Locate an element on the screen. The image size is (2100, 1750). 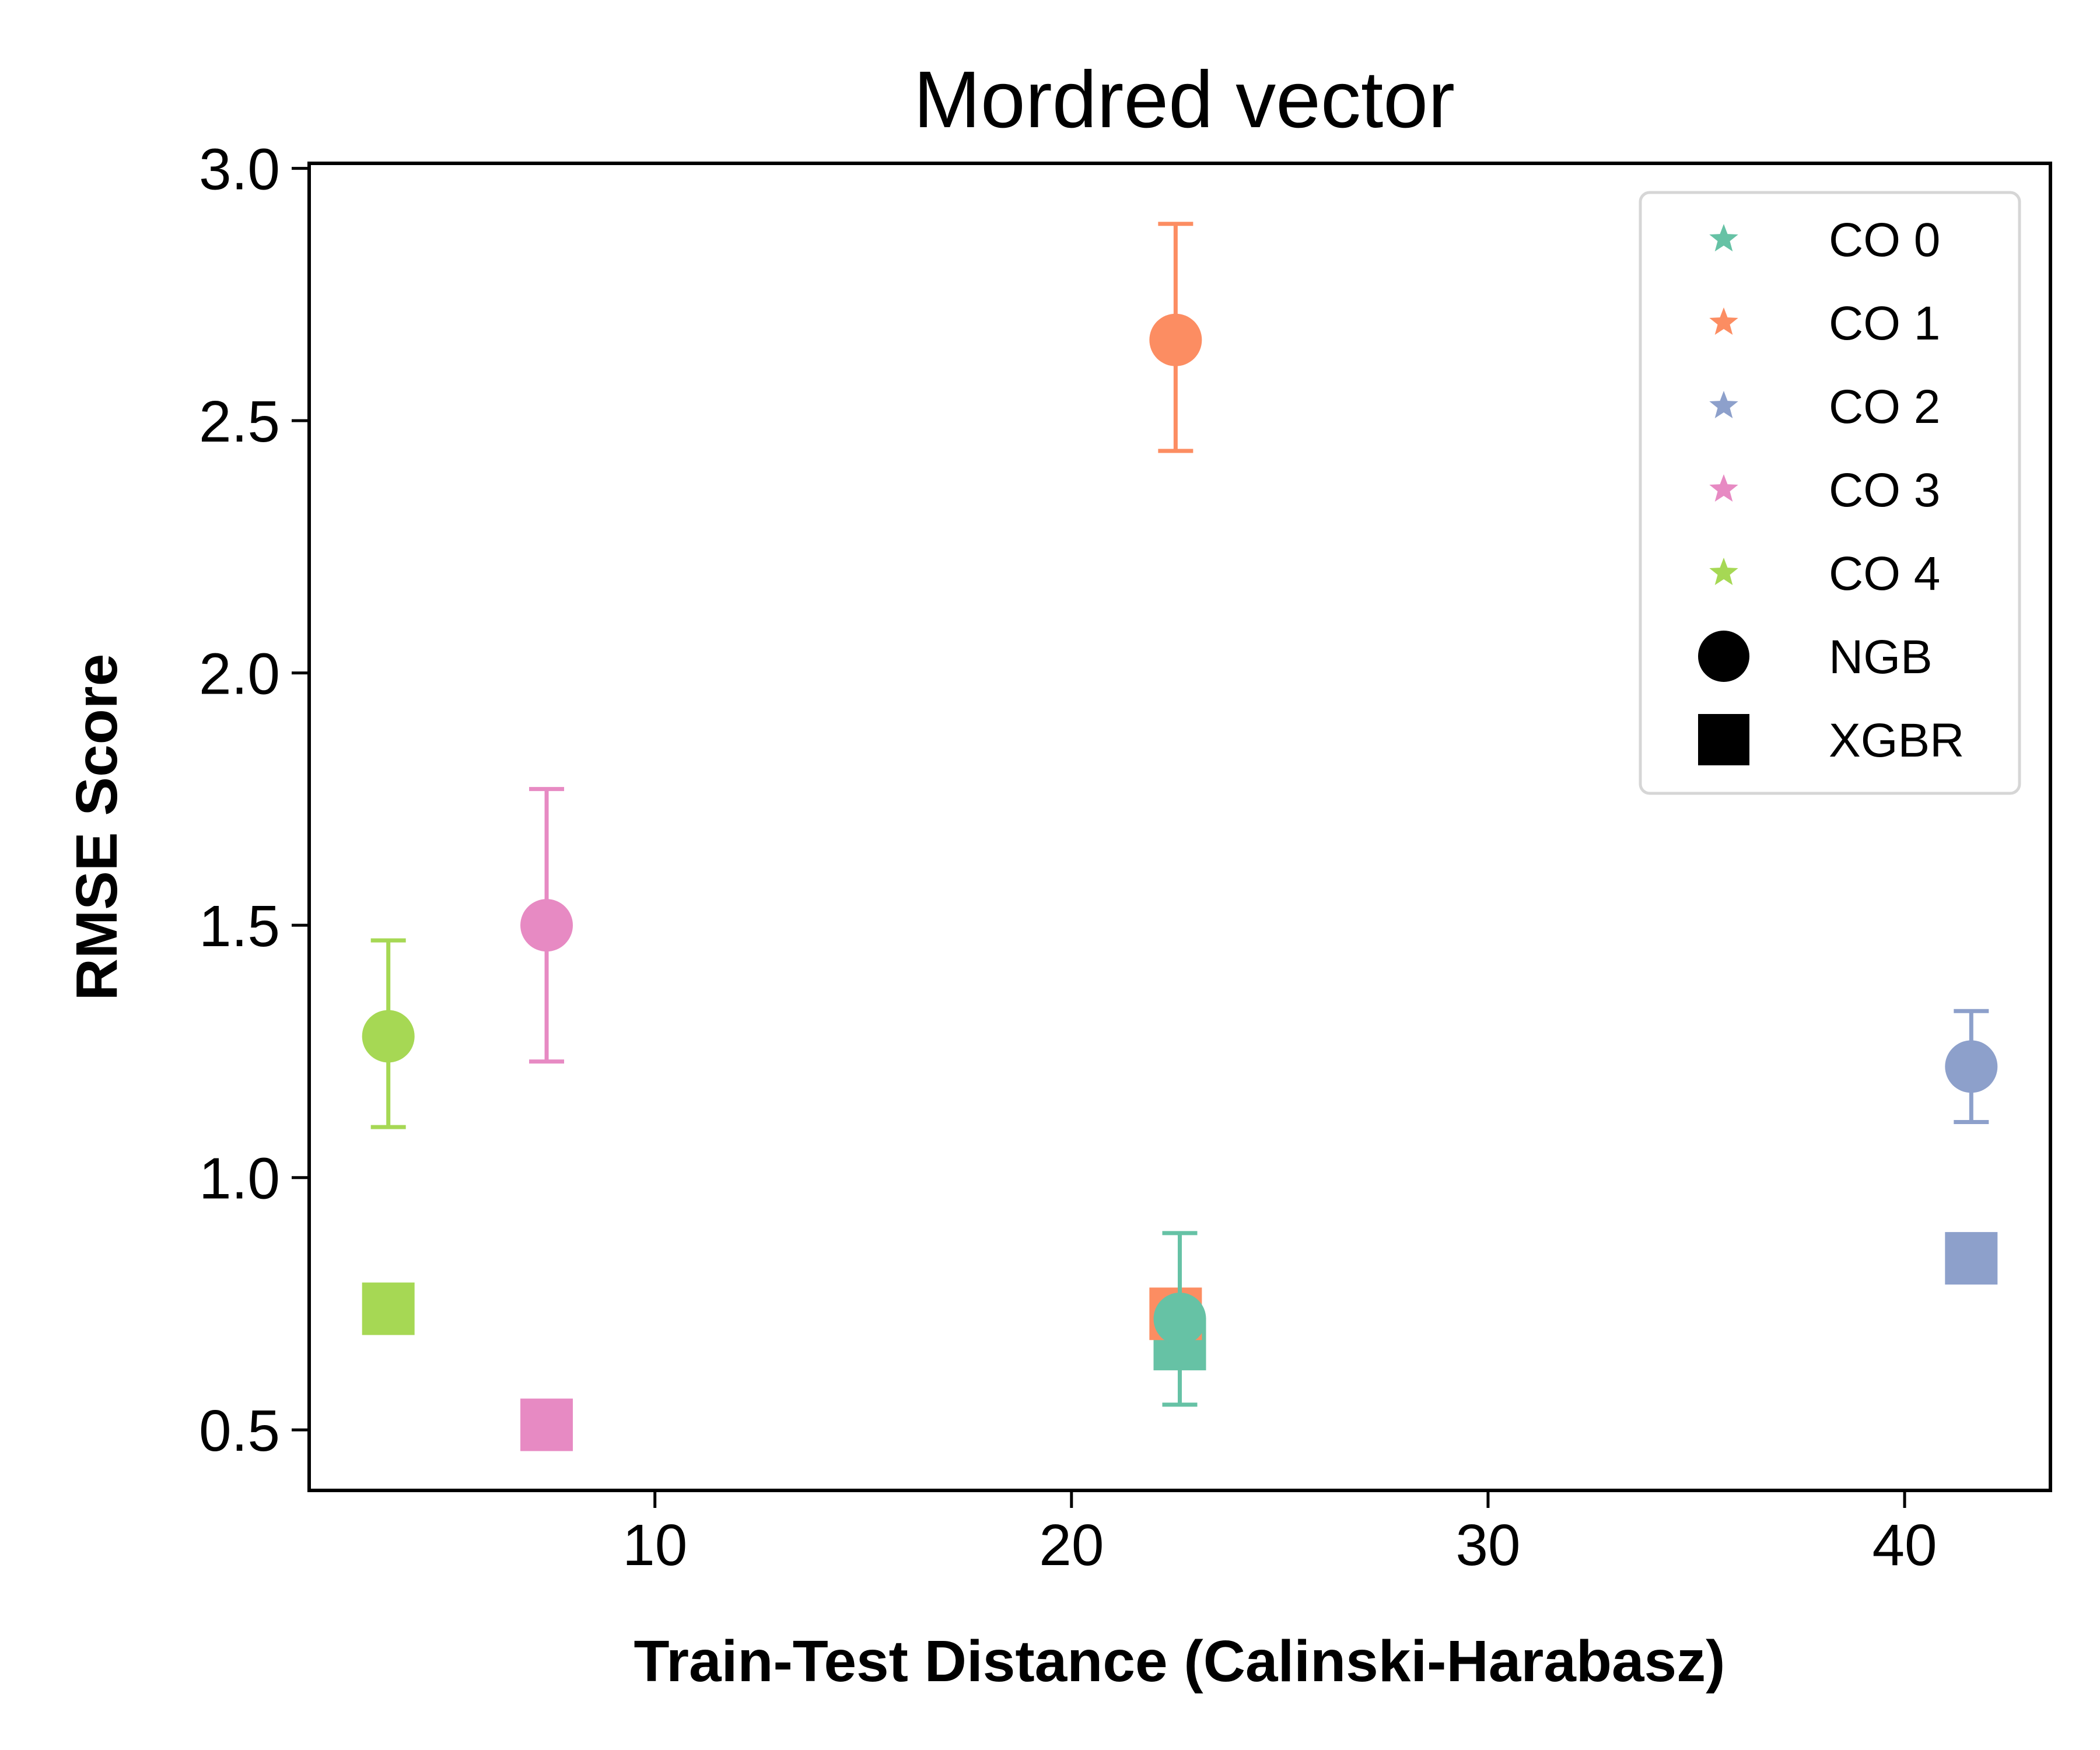
chart-title: Mordred vector is located at coordinates (1184, 100).